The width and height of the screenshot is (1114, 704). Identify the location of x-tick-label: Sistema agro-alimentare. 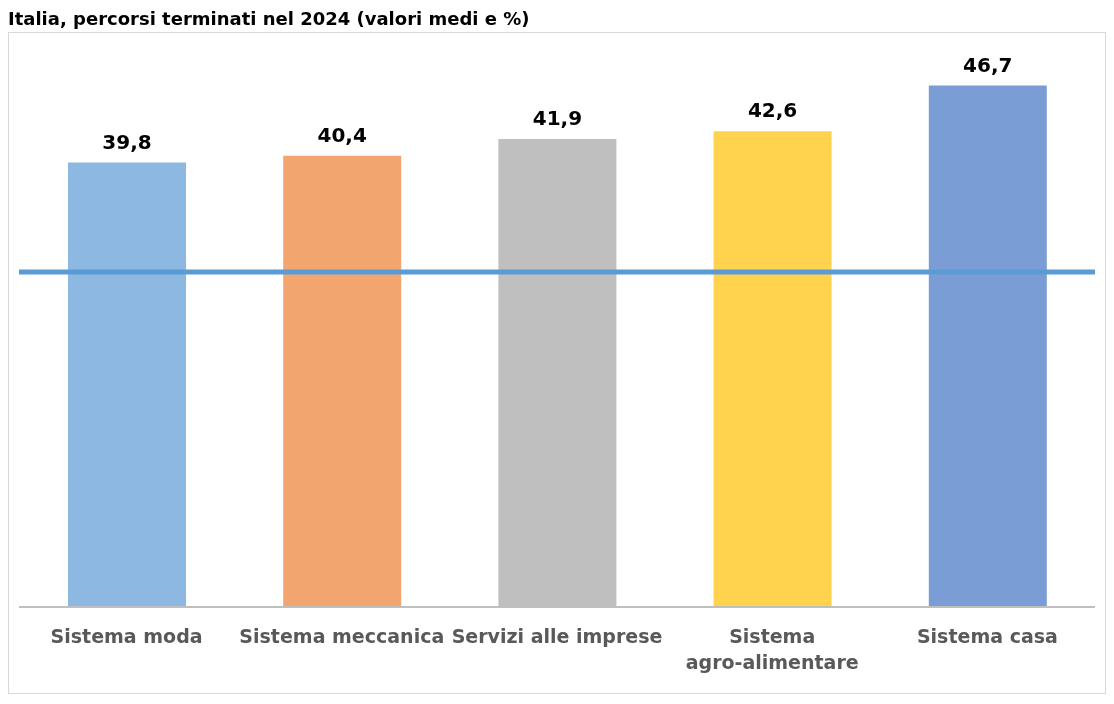
(772, 649).